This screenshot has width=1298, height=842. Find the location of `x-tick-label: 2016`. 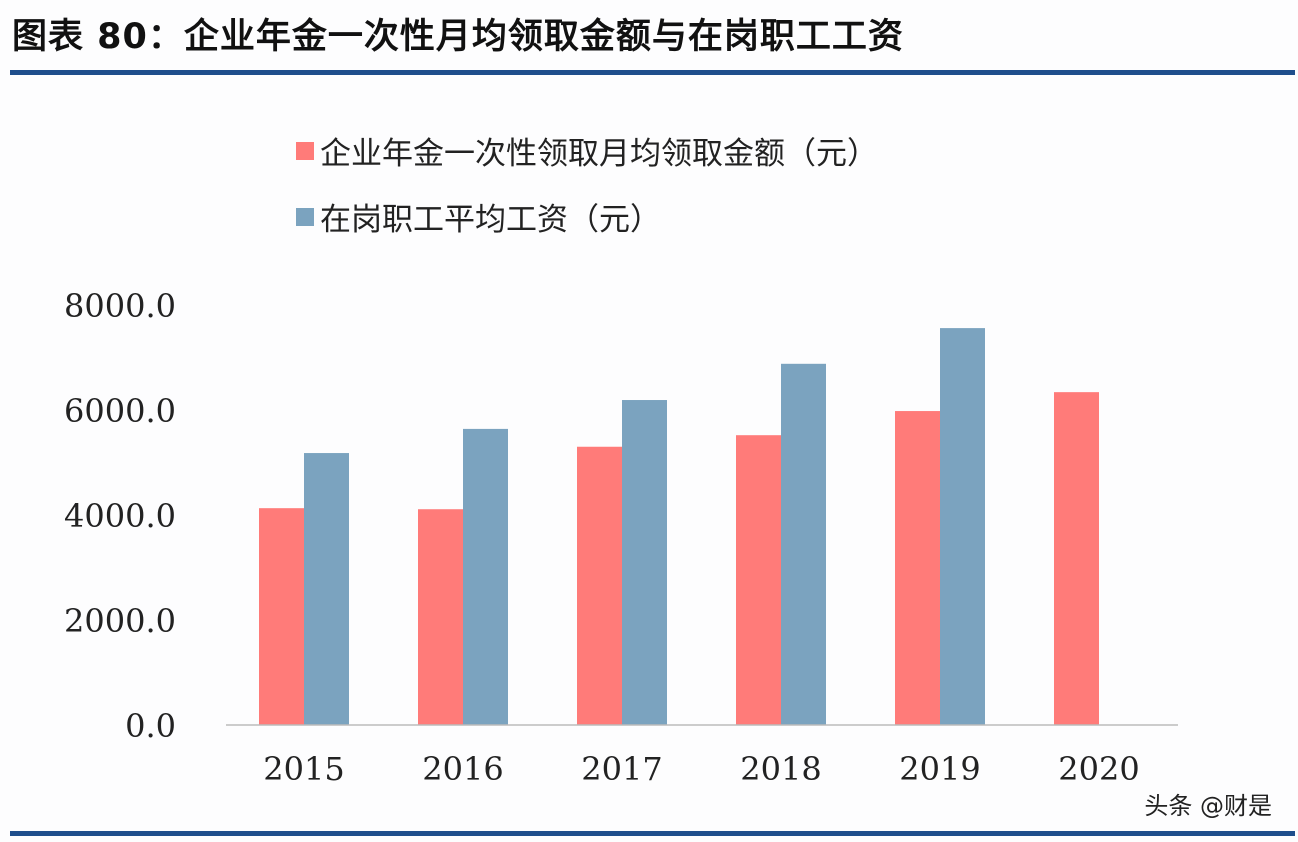

x-tick-label: 2016 is located at coordinates (462, 769).